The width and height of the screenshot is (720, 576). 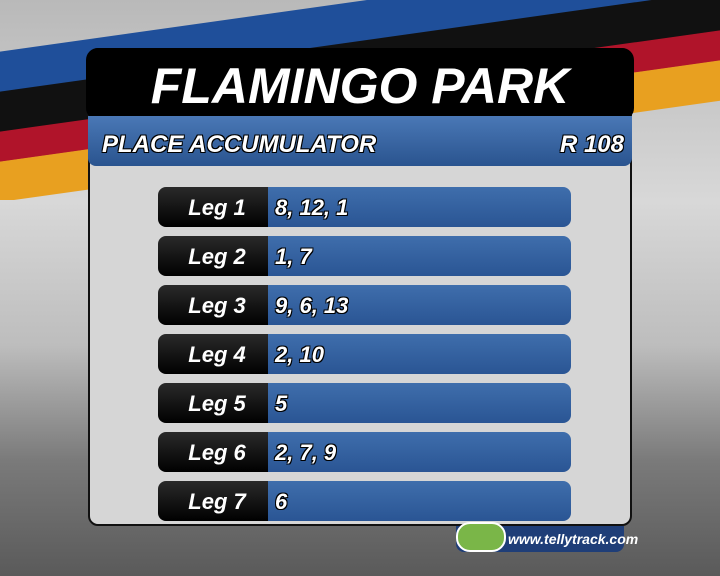 I want to click on leg-row: 5 Leg 5, so click(x=364, y=403).